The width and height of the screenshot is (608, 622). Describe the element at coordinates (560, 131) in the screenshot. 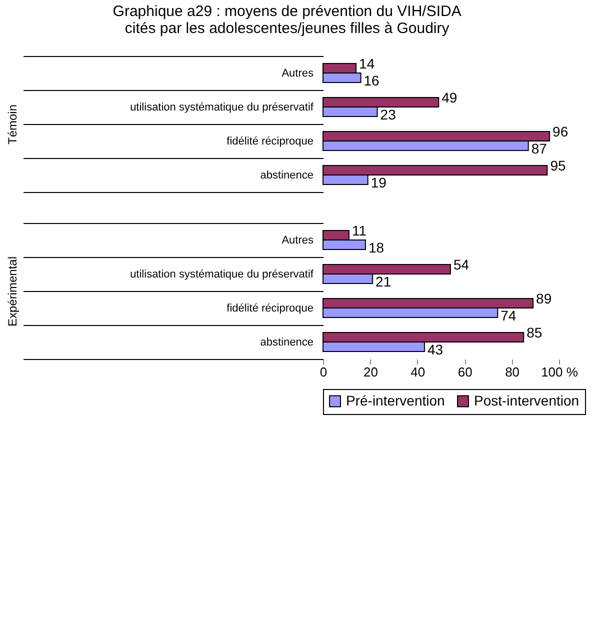

I see `data-label: 96` at that location.